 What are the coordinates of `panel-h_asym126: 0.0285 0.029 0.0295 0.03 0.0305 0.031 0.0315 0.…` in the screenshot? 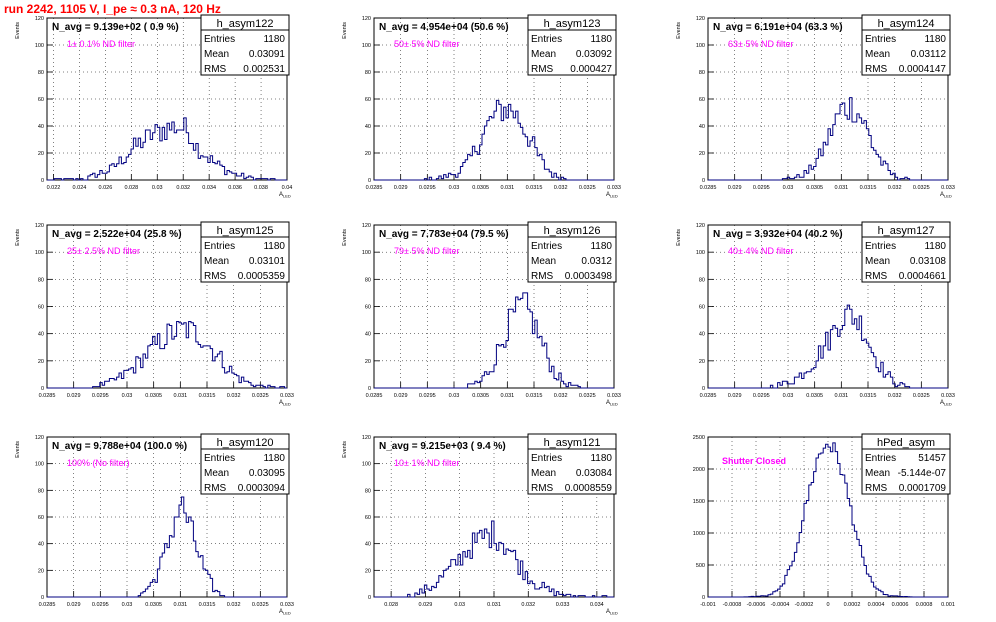 It's located at (481, 314).